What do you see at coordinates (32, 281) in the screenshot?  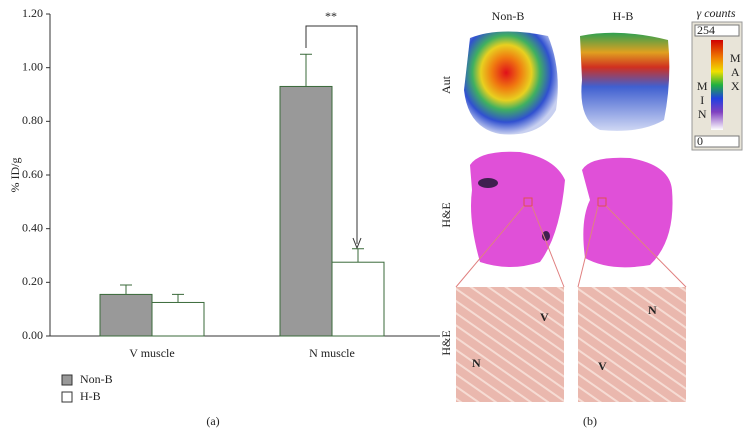 I see `y-tick-label: 0.20` at bounding box center [32, 281].